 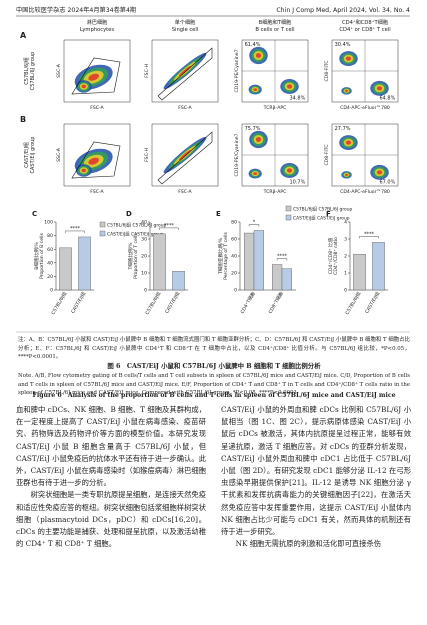 I want to click on column-title: 单个细胞, so click(x=185, y=22).